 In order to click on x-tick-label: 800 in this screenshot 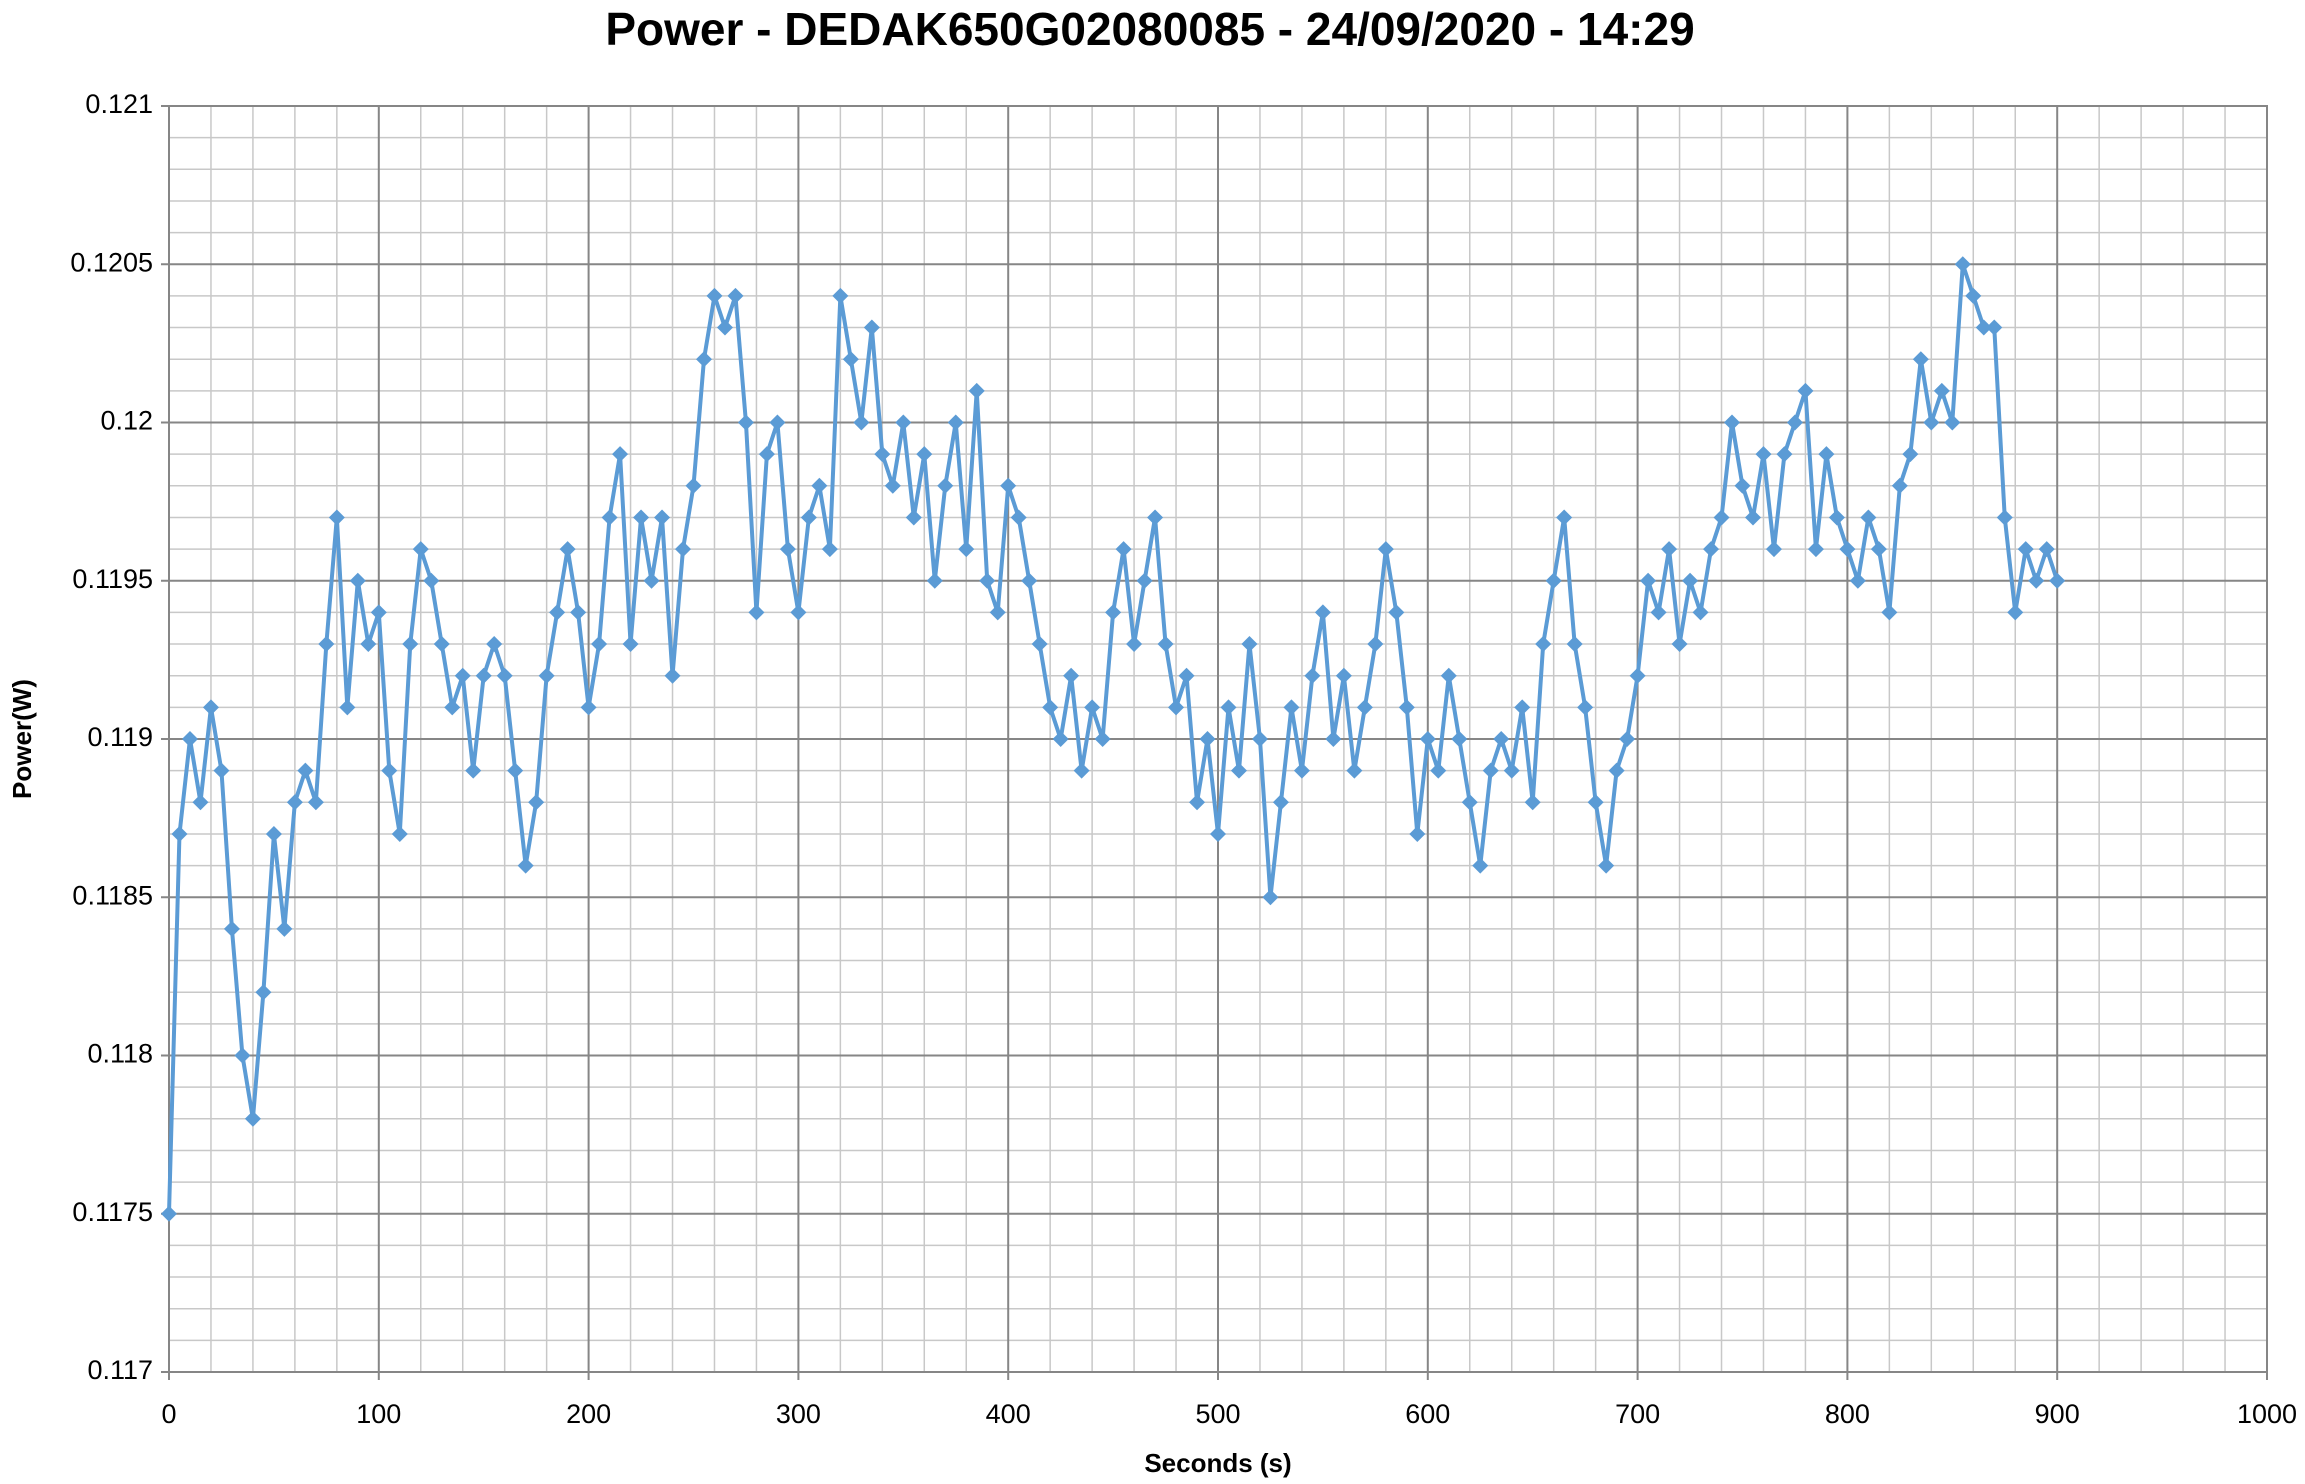, I will do `click(1847, 1414)`.